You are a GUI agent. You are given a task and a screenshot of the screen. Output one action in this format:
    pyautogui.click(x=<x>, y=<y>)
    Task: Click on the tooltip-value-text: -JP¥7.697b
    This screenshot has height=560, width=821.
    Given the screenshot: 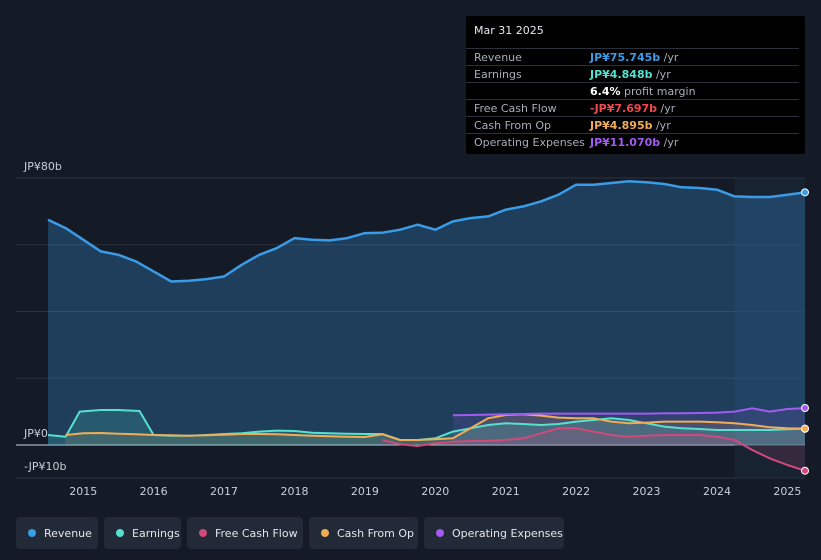 What is the action you would take?
    pyautogui.click(x=624, y=108)
    